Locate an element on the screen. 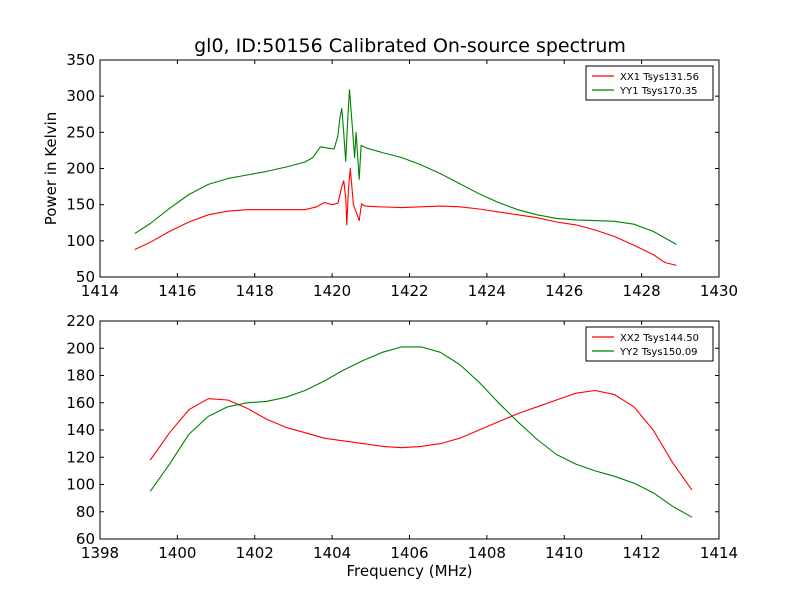 The width and height of the screenshot is (800, 600). legend: XX2 Tsys144.50 YY2 Tsys150.09 is located at coordinates (649, 344).